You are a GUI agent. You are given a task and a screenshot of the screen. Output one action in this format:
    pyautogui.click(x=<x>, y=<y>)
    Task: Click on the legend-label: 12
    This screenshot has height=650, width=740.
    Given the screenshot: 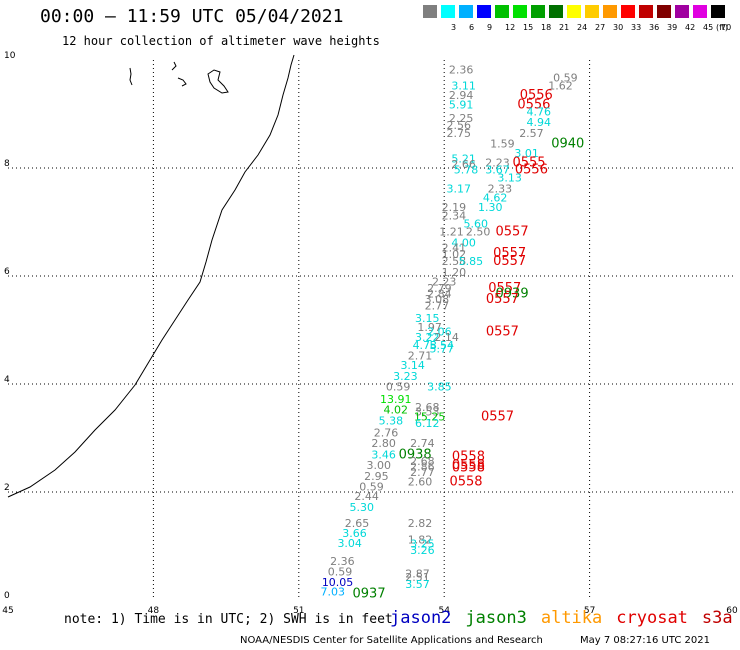 What is the action you would take?
    pyautogui.click(x=510, y=27)
    